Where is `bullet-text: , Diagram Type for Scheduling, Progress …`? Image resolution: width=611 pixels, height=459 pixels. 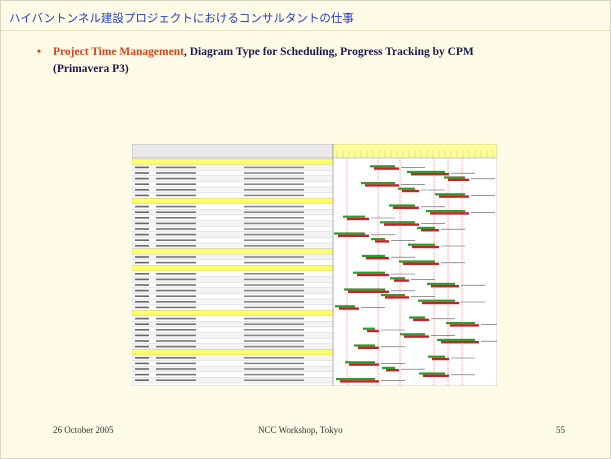
bullet-text: , Diagram Type for Scheduling, Progress … is located at coordinates (263, 60).